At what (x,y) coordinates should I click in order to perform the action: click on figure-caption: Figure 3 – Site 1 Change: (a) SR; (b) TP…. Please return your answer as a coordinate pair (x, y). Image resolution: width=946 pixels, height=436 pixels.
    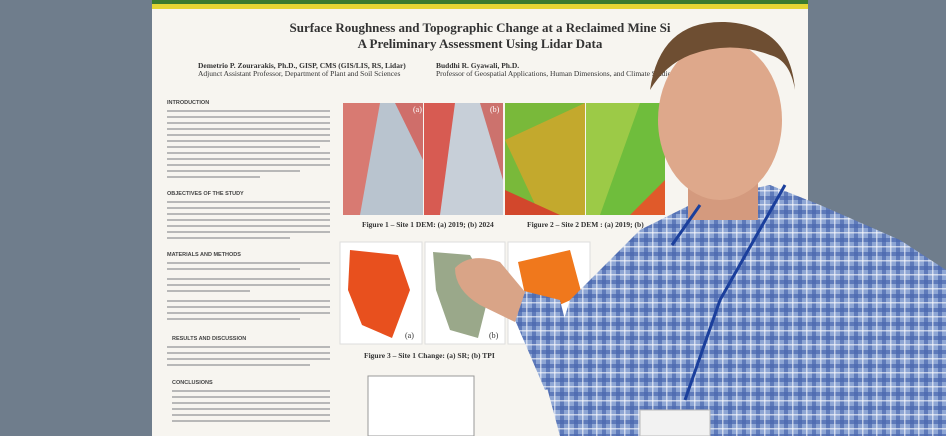
    Looking at the image, I should click on (429, 355).